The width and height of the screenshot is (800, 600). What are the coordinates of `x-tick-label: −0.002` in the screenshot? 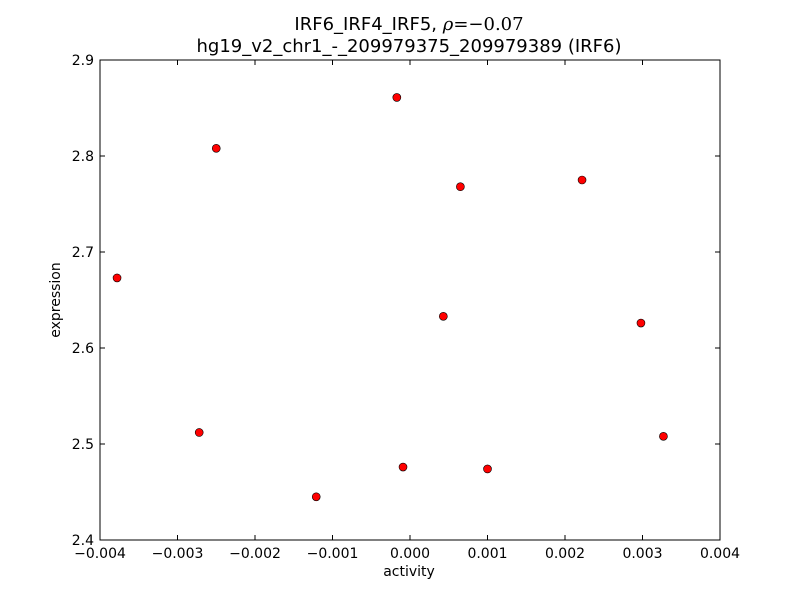 It's located at (255, 554).